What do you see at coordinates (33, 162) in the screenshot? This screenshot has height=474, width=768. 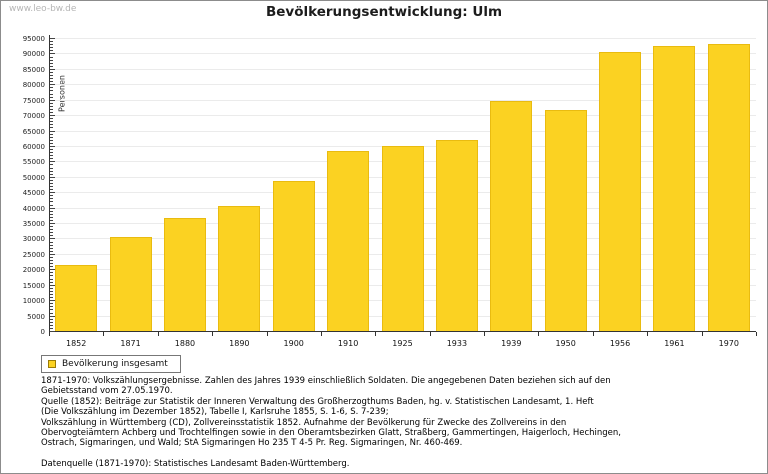 I see `y-axis-label: 55000` at bounding box center [33, 162].